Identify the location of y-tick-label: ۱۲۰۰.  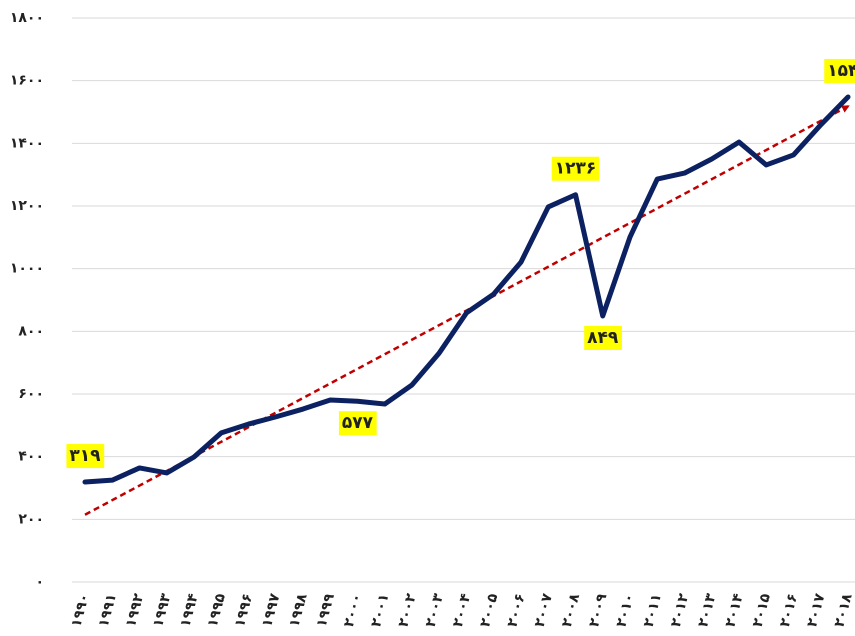
(27, 206).